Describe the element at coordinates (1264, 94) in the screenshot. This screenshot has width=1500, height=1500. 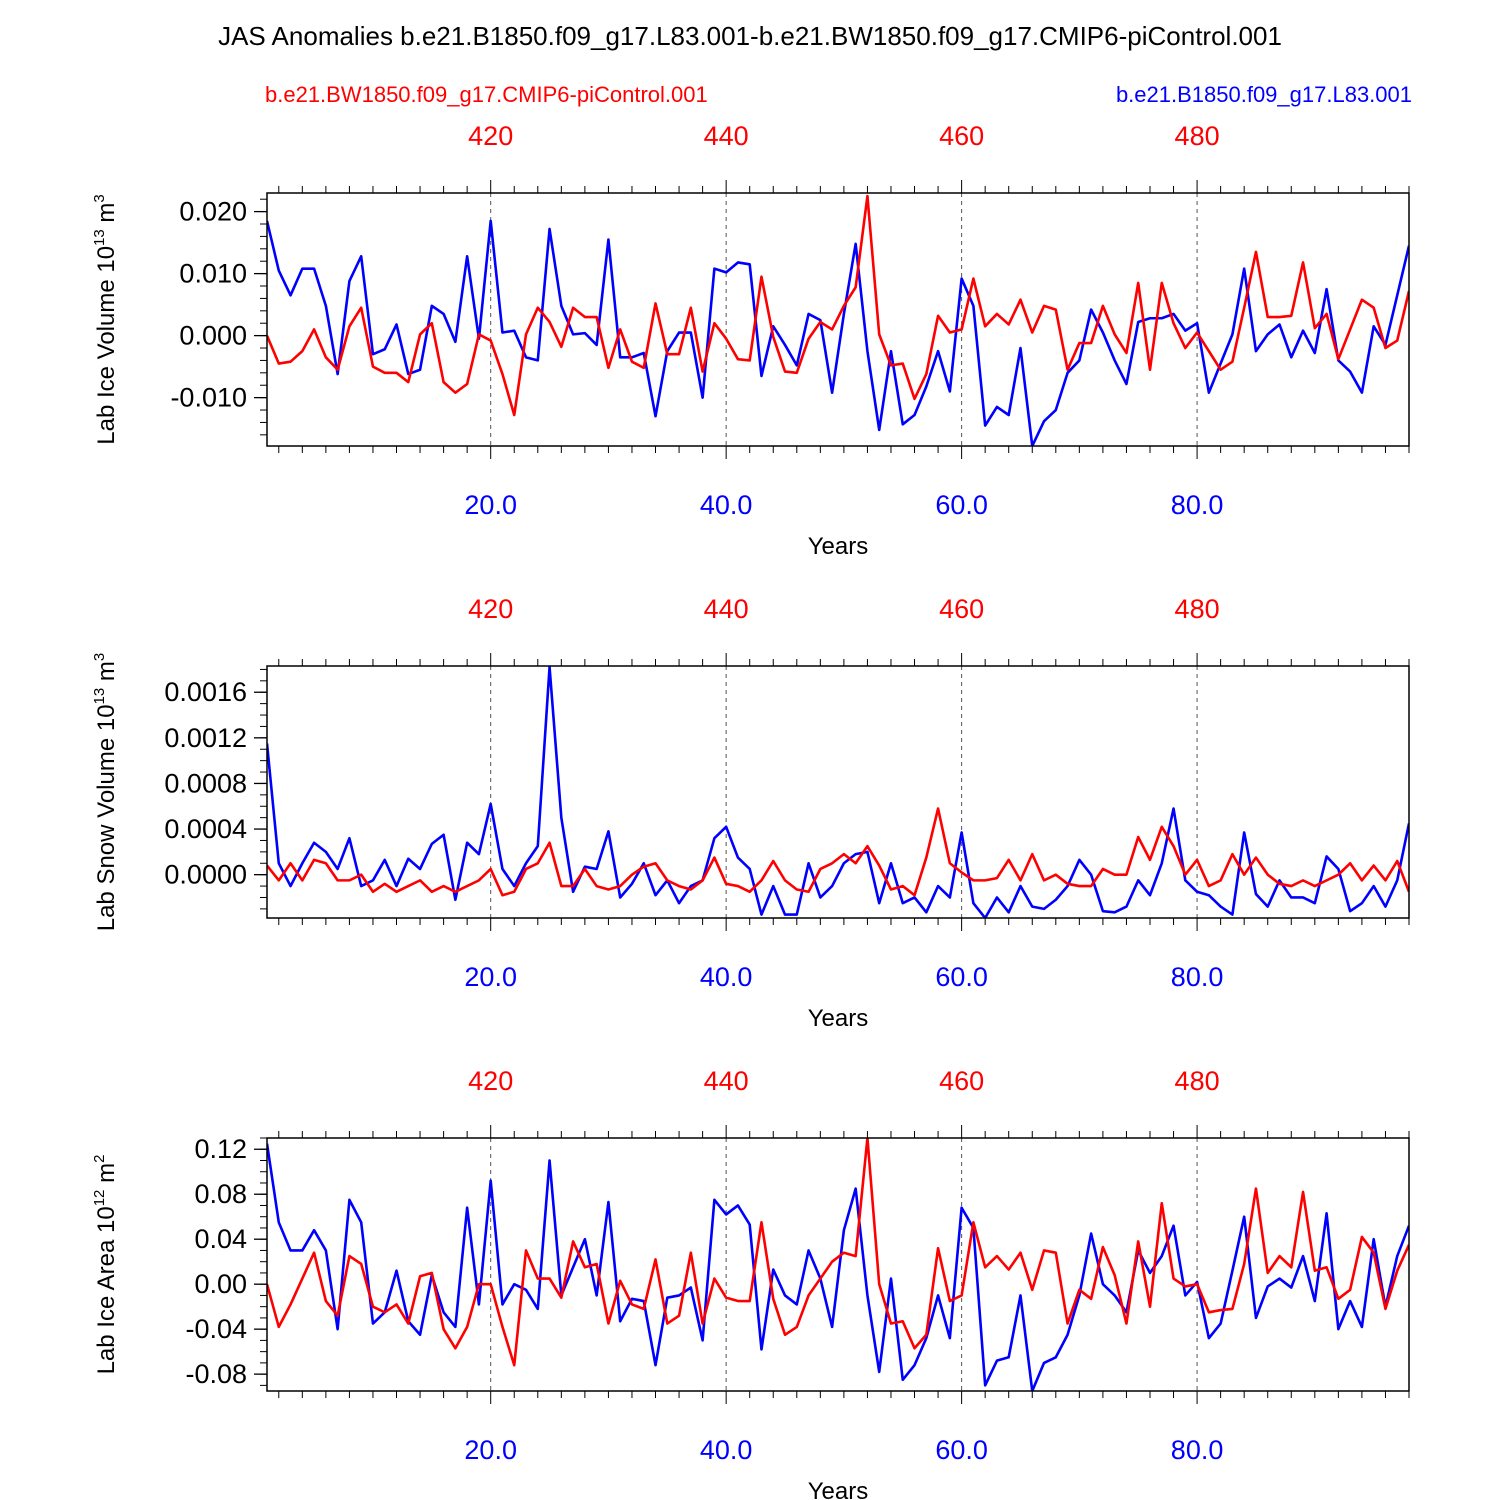
I see `legend-blue-label: b.e21.B1850.f09_g17.L83.001` at that location.